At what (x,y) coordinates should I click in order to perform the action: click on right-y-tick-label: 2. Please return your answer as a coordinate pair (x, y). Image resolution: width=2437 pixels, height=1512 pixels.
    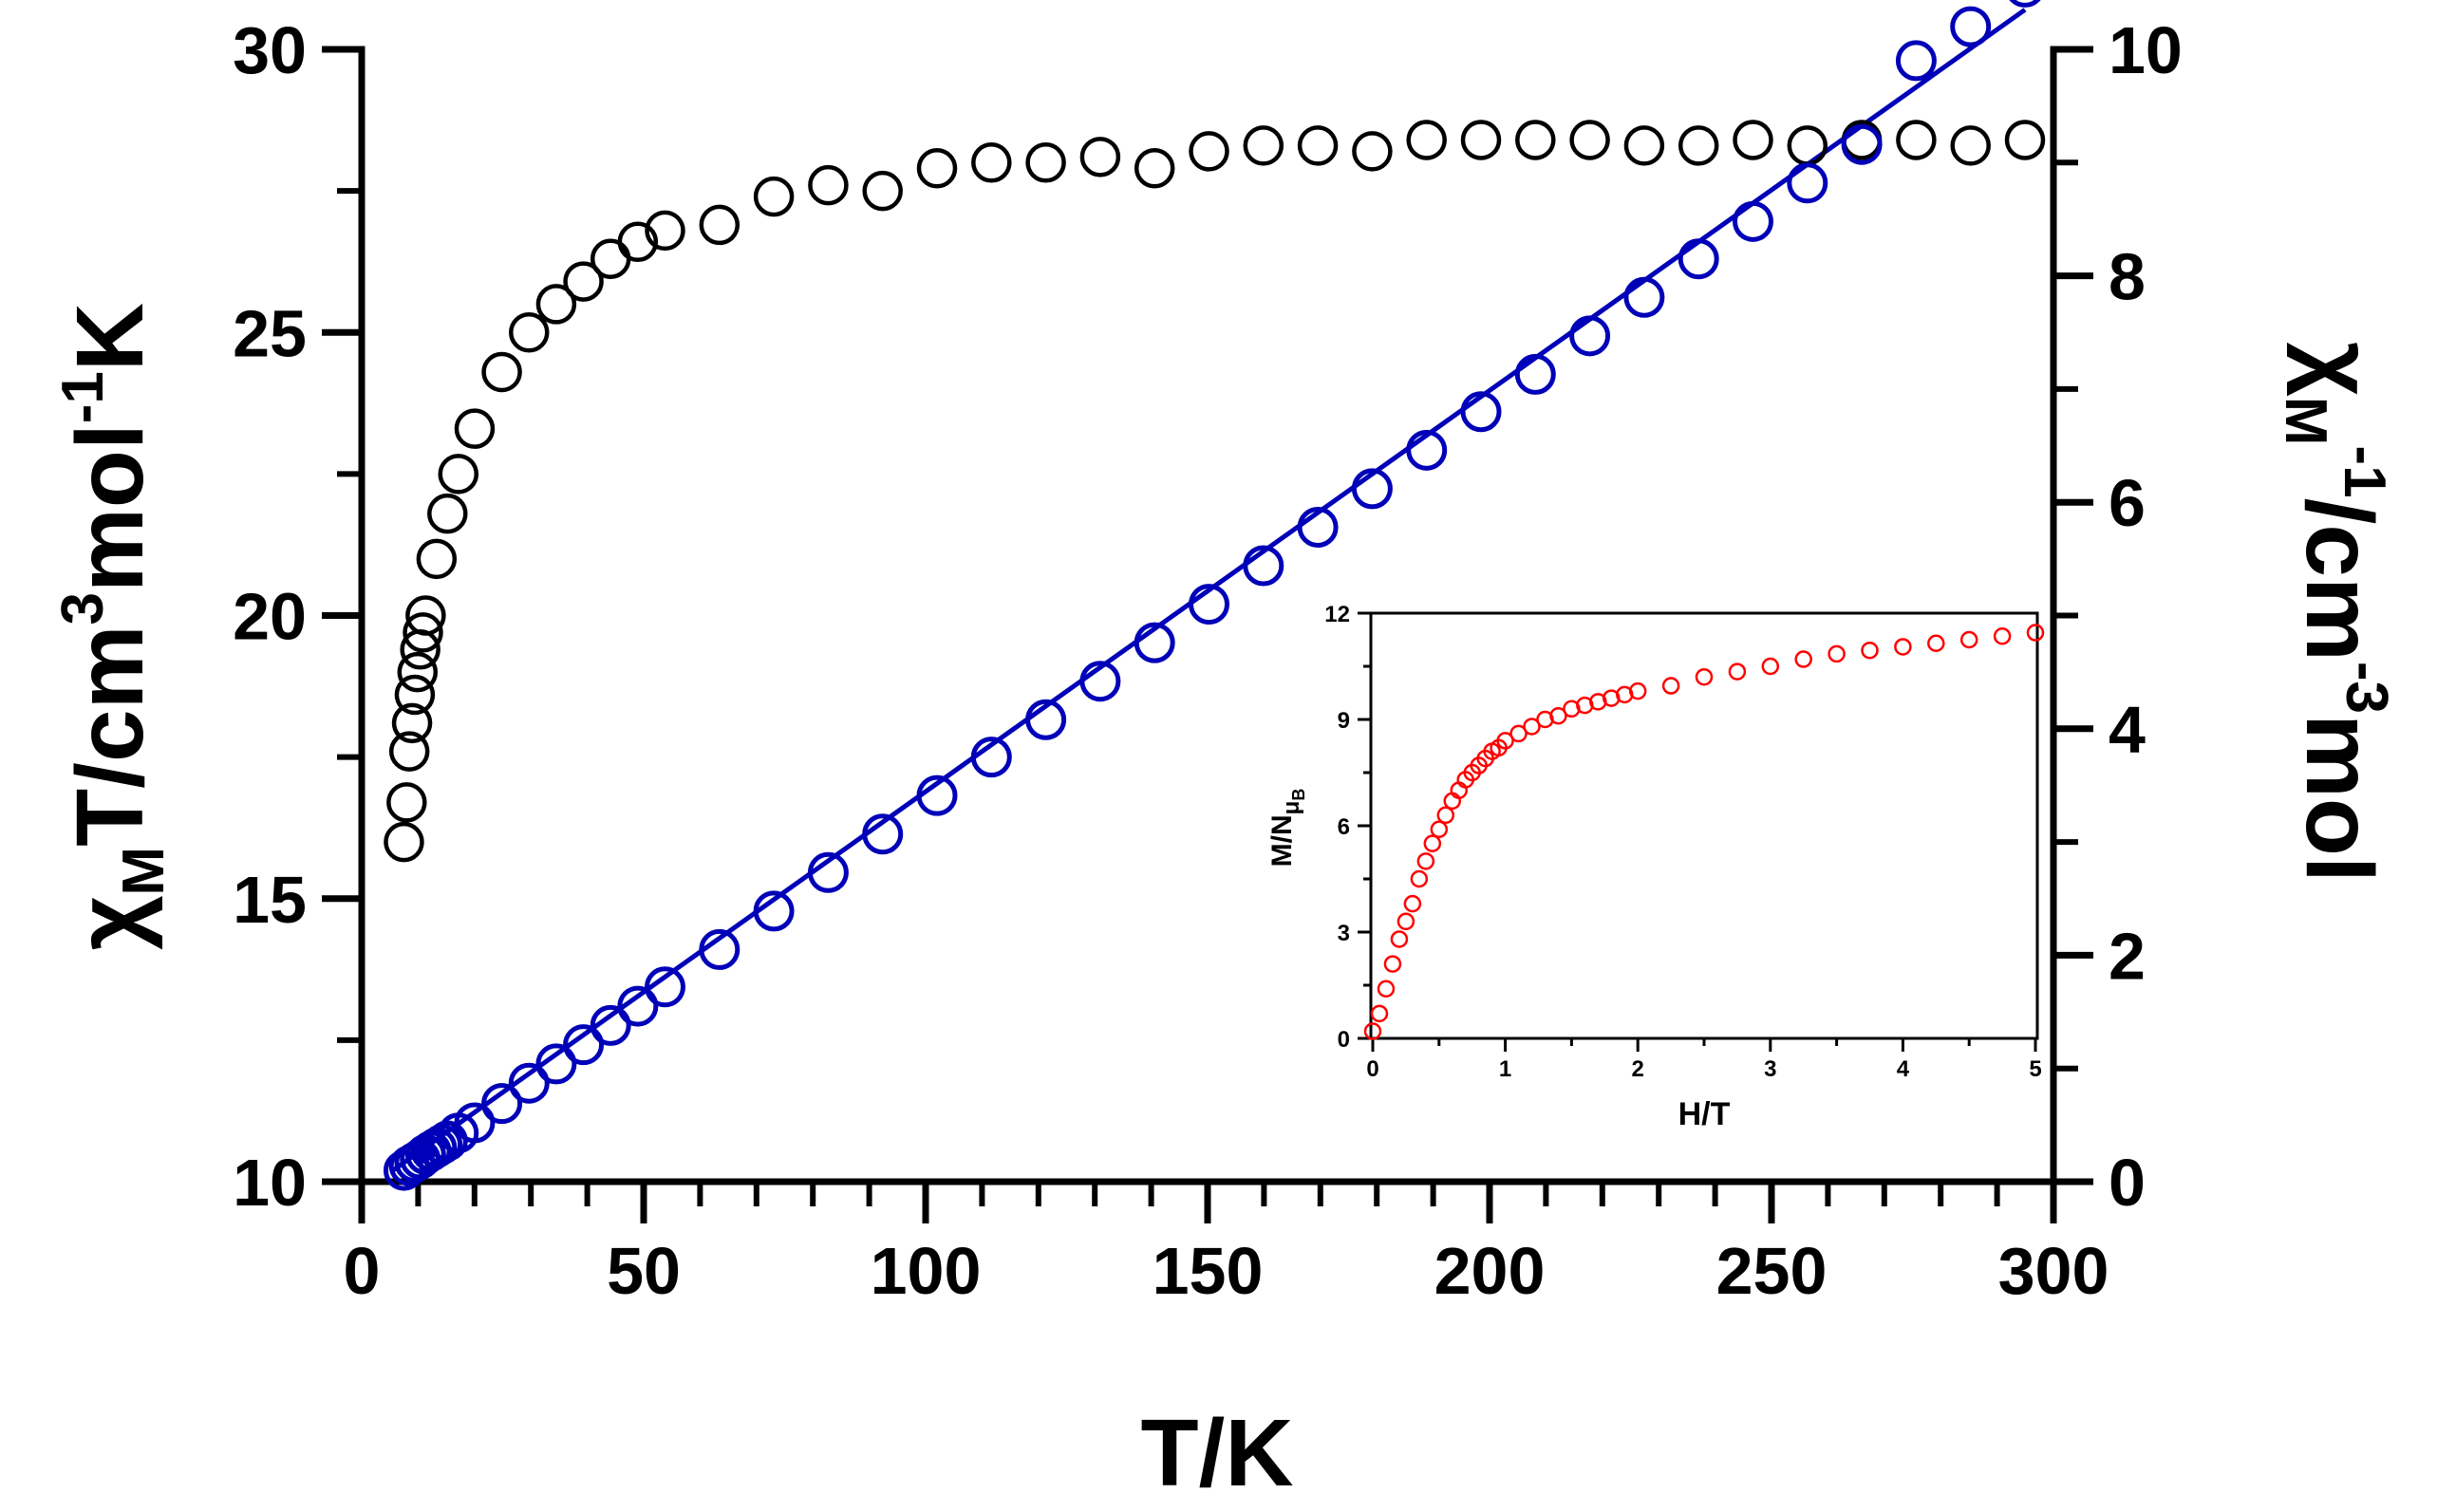
    Looking at the image, I should click on (2128, 956).